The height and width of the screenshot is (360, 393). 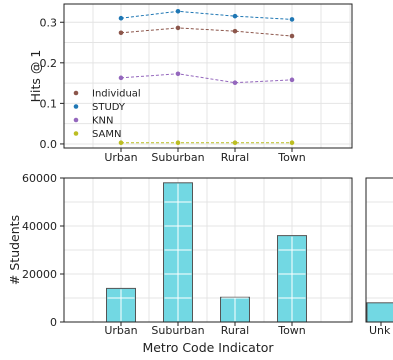 What do you see at coordinates (235, 330) in the screenshot?
I see `students-x-tick-label: Rural` at bounding box center [235, 330].